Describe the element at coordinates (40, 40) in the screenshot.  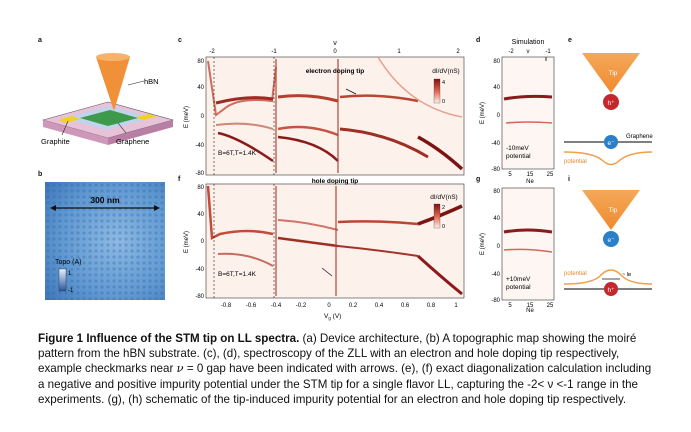
I see `panel-label-a: a` at that location.